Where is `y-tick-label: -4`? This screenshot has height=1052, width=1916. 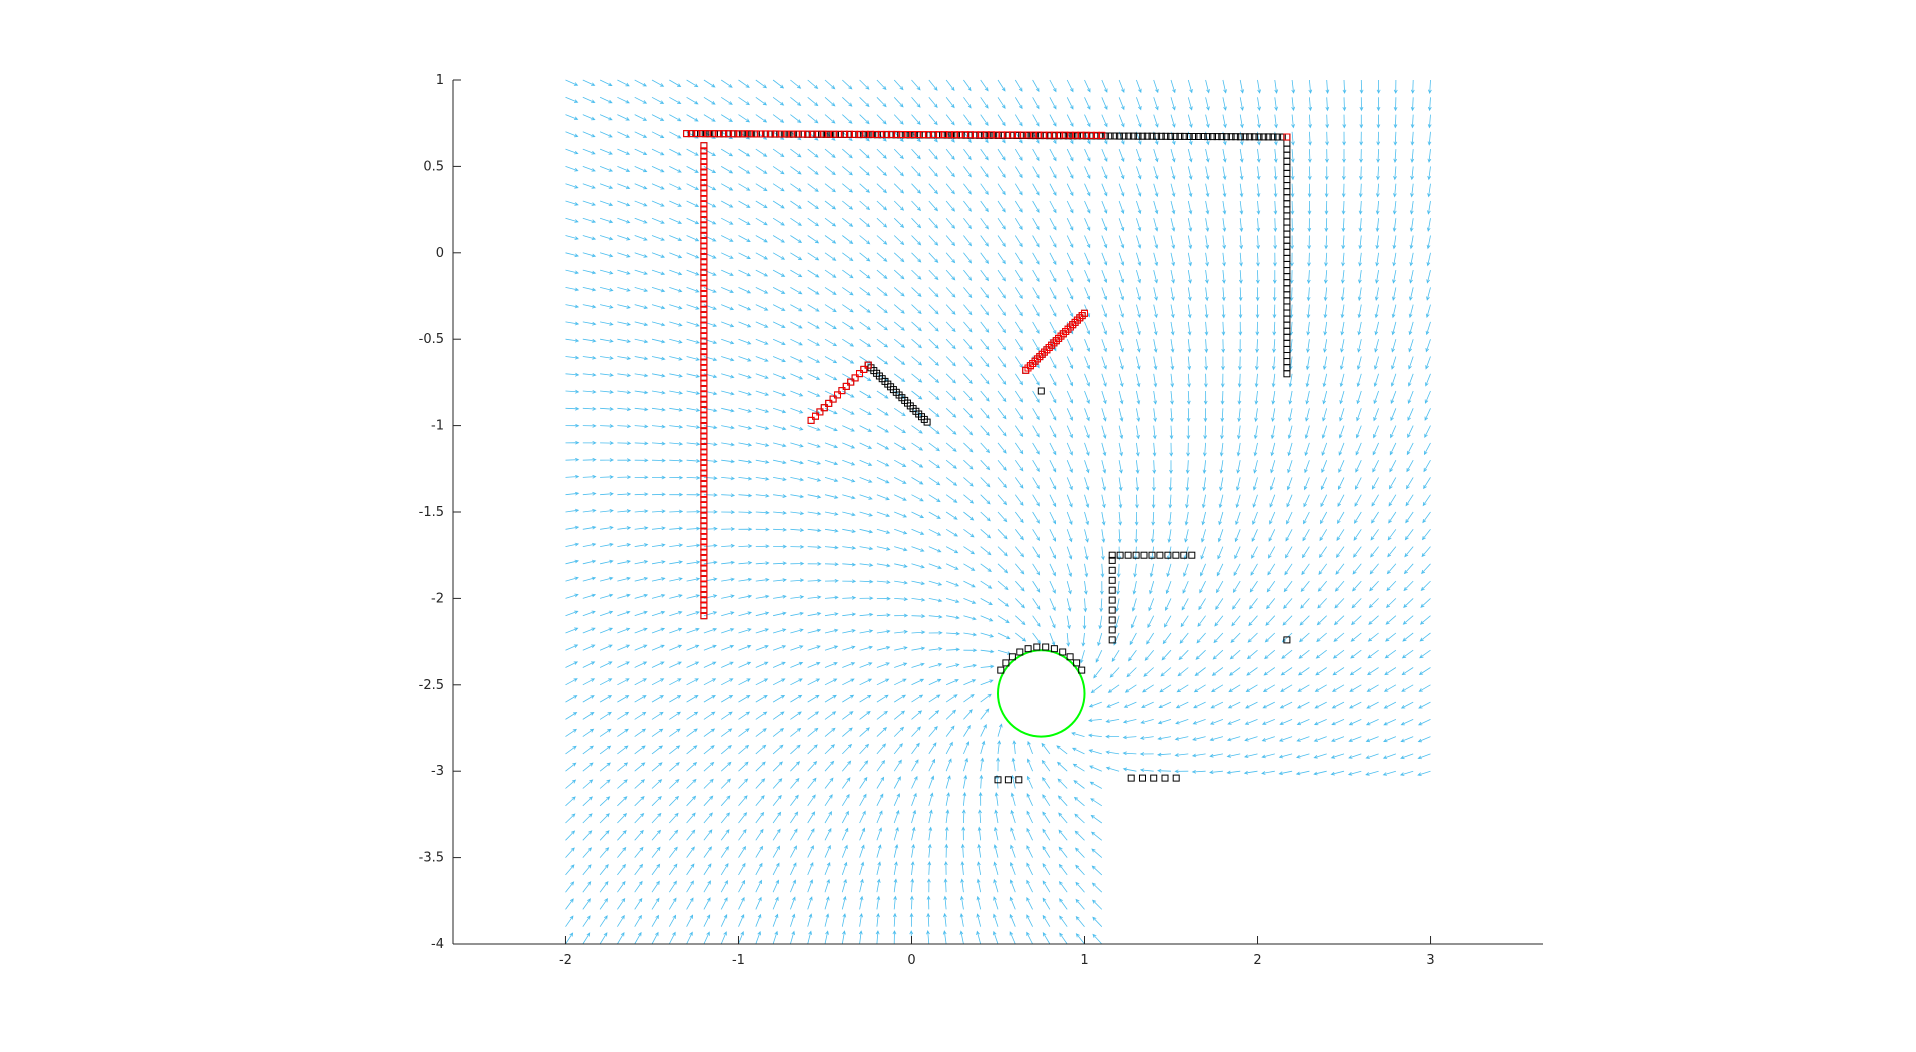
y-tick-label: -4 is located at coordinates (437, 944).